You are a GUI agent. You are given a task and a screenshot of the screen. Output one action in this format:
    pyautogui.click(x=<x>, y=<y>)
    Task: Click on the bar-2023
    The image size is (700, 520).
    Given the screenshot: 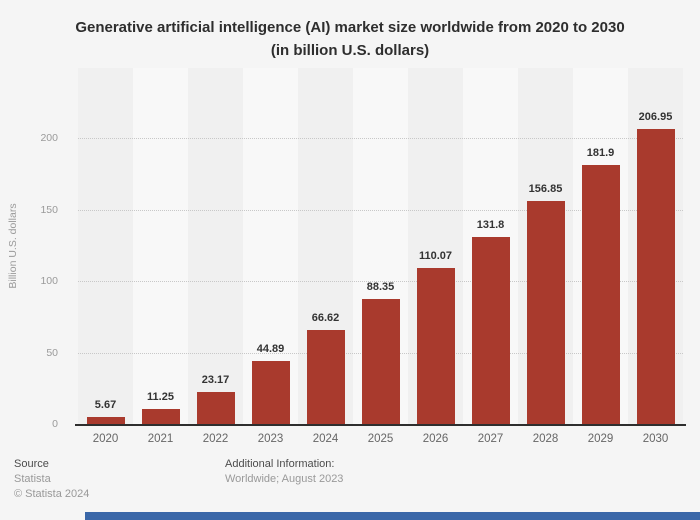 What is the action you would take?
    pyautogui.click(x=270, y=392)
    